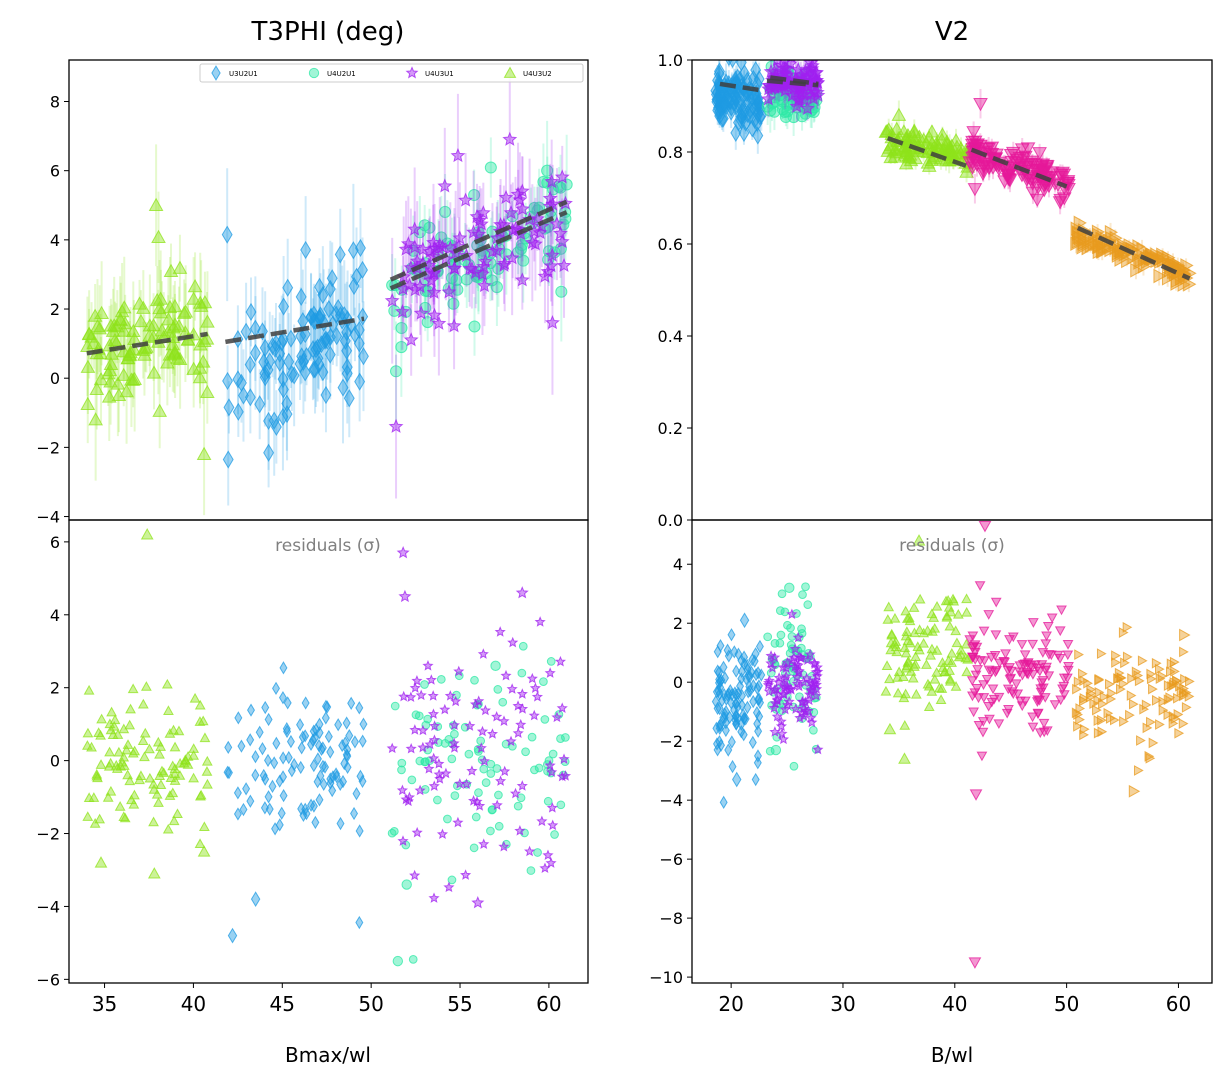 The width and height of the screenshot is (1225, 1075). Describe the element at coordinates (479, 727) in the screenshot. I see `residuals-U4U3U1` at that location.